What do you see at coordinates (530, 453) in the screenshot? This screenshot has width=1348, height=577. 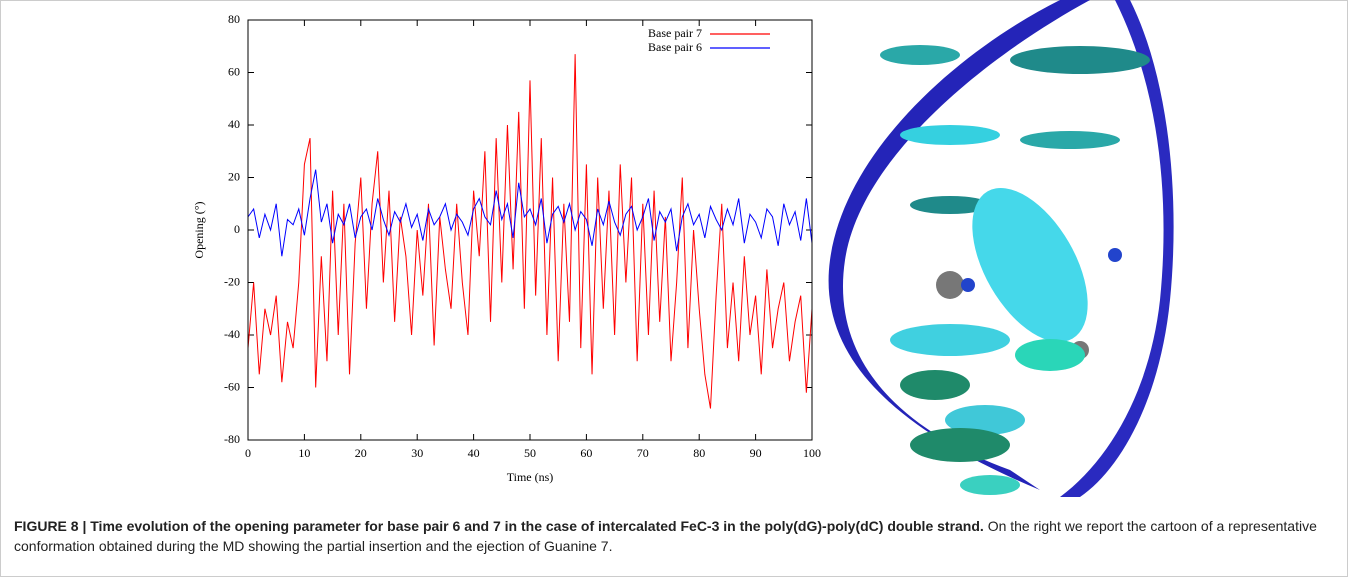 I see `x-tick-label: 50` at bounding box center [530, 453].